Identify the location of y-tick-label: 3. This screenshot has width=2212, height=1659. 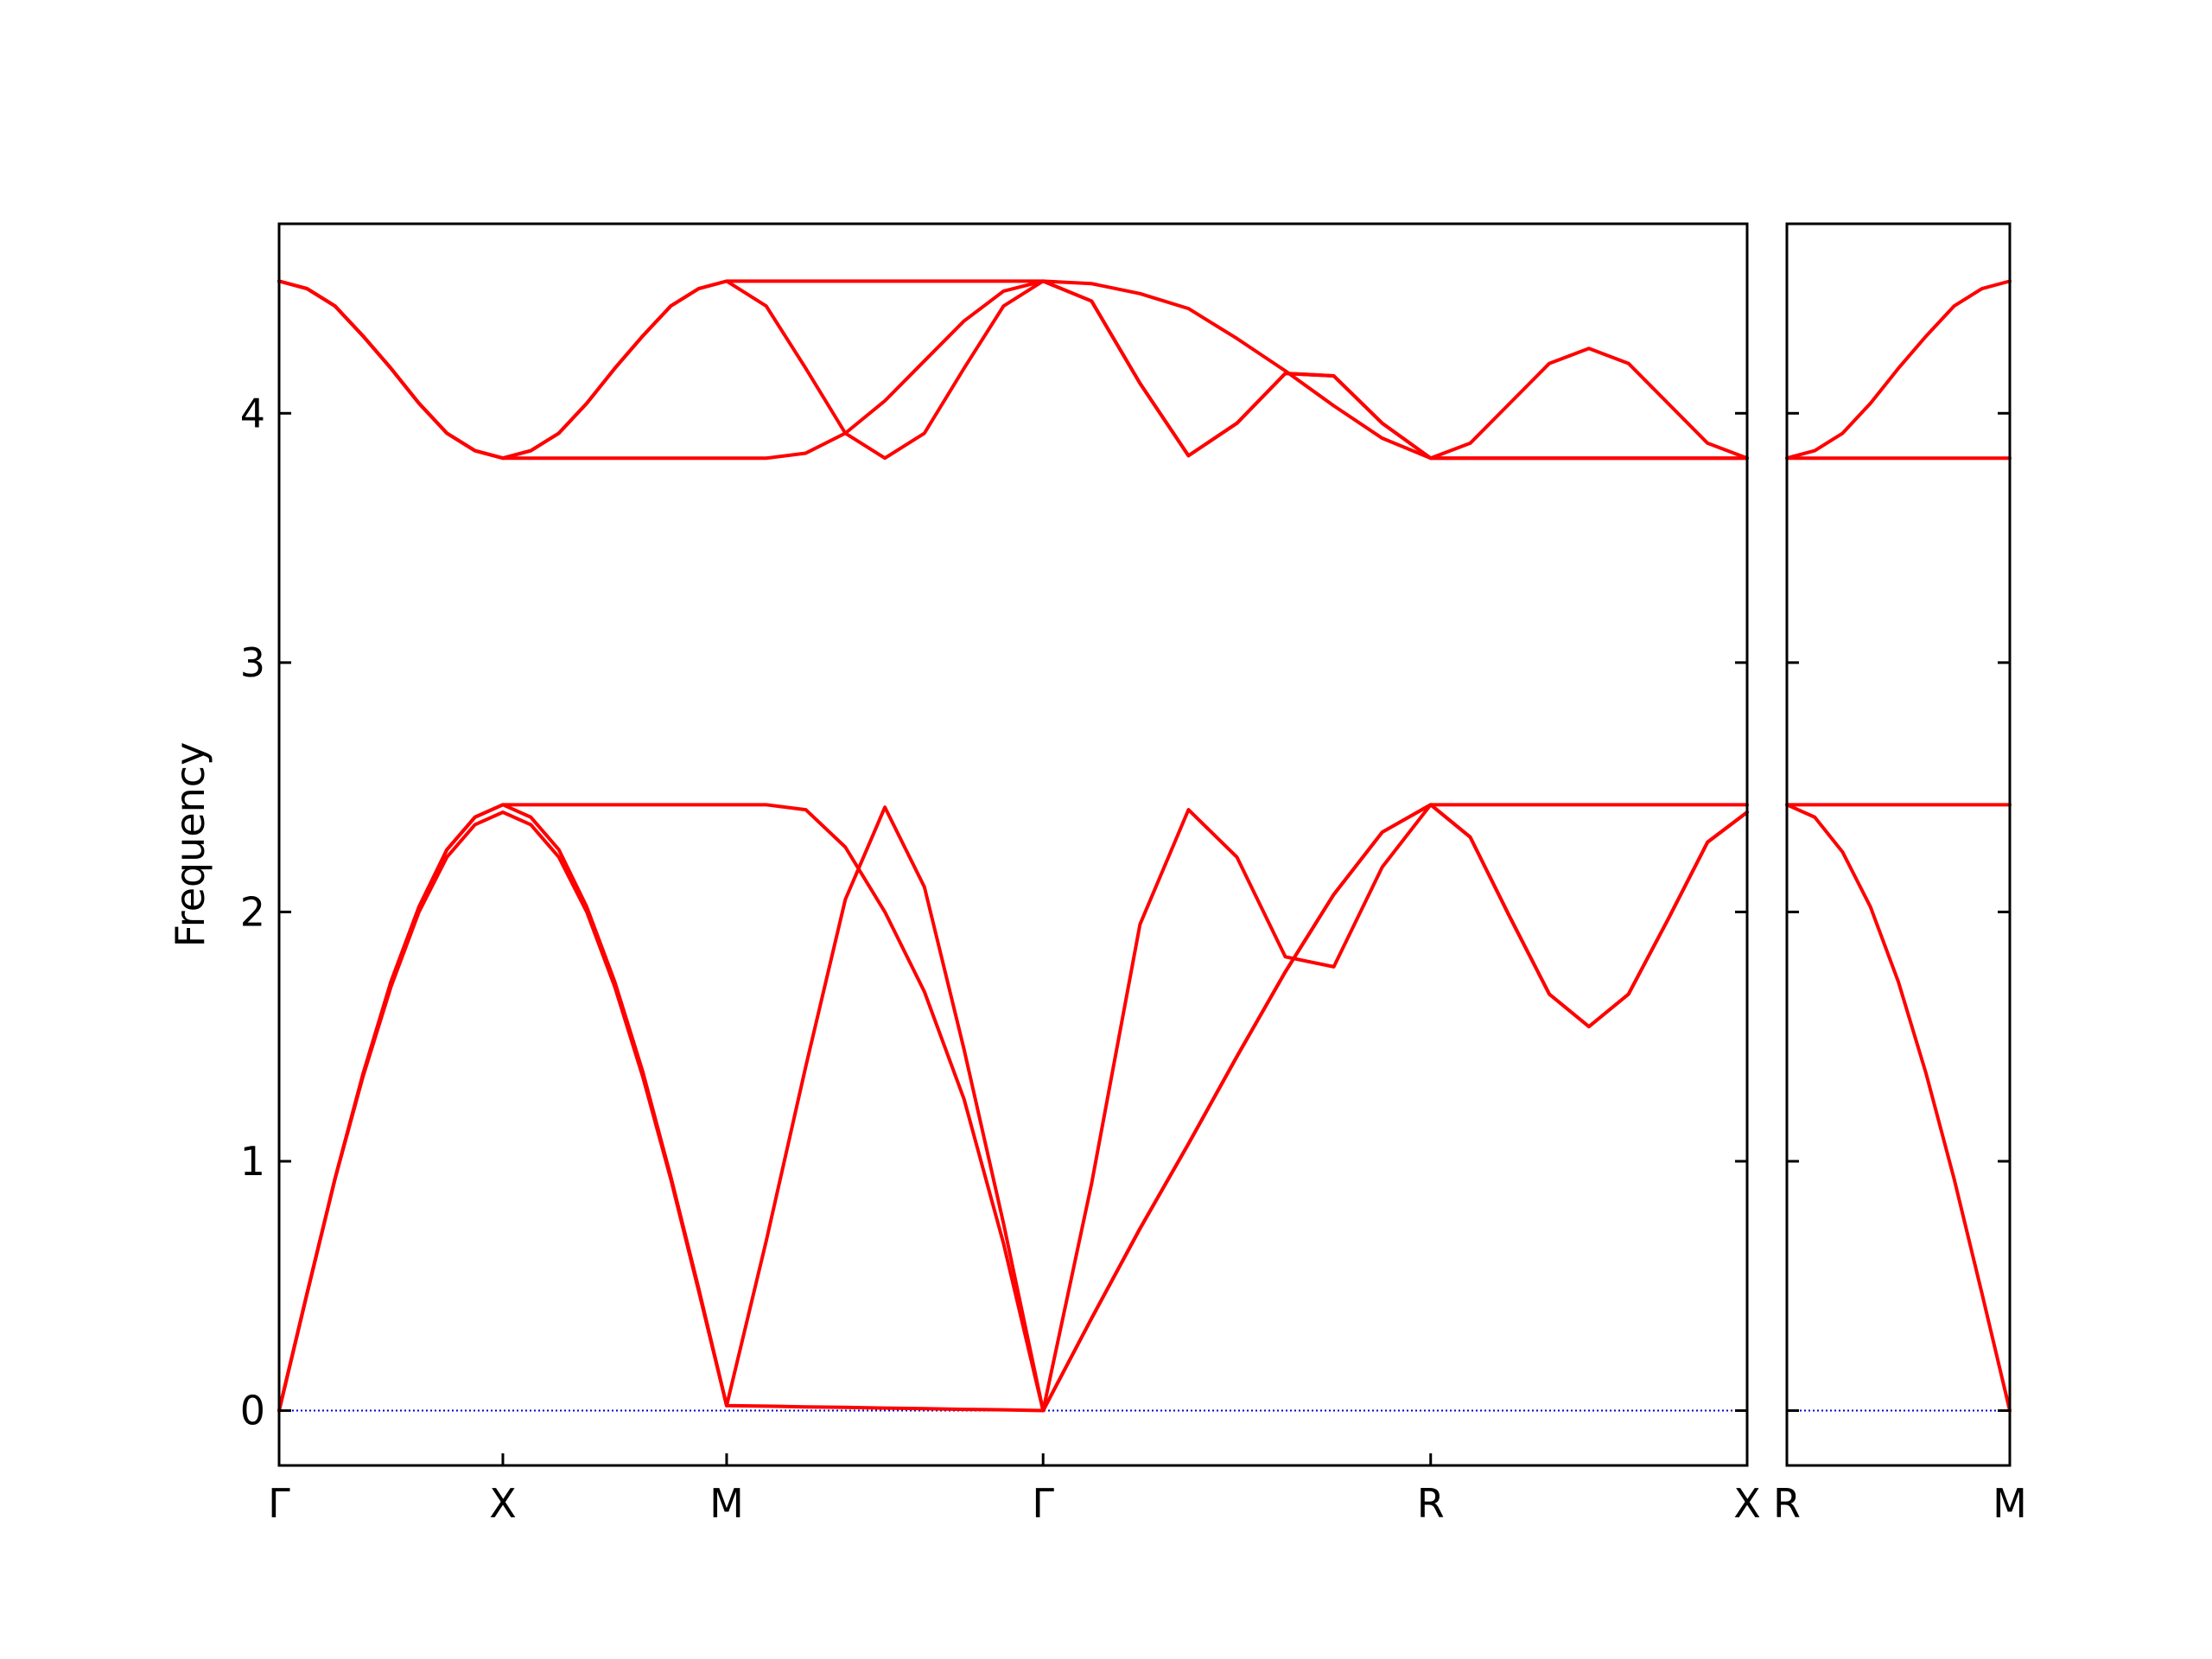
(252, 662).